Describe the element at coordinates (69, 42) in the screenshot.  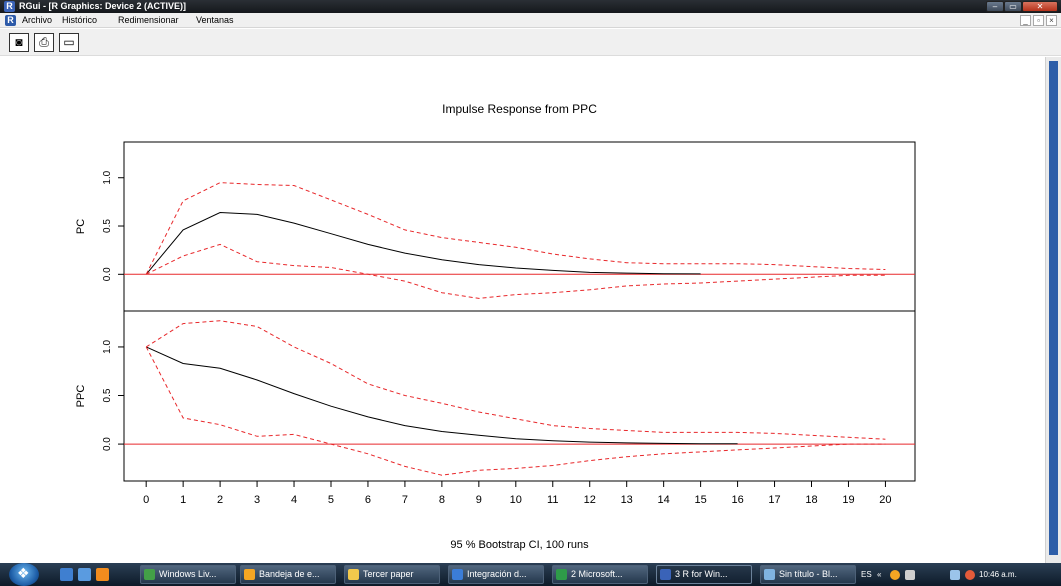
I see `window-icon: ▭` at that location.